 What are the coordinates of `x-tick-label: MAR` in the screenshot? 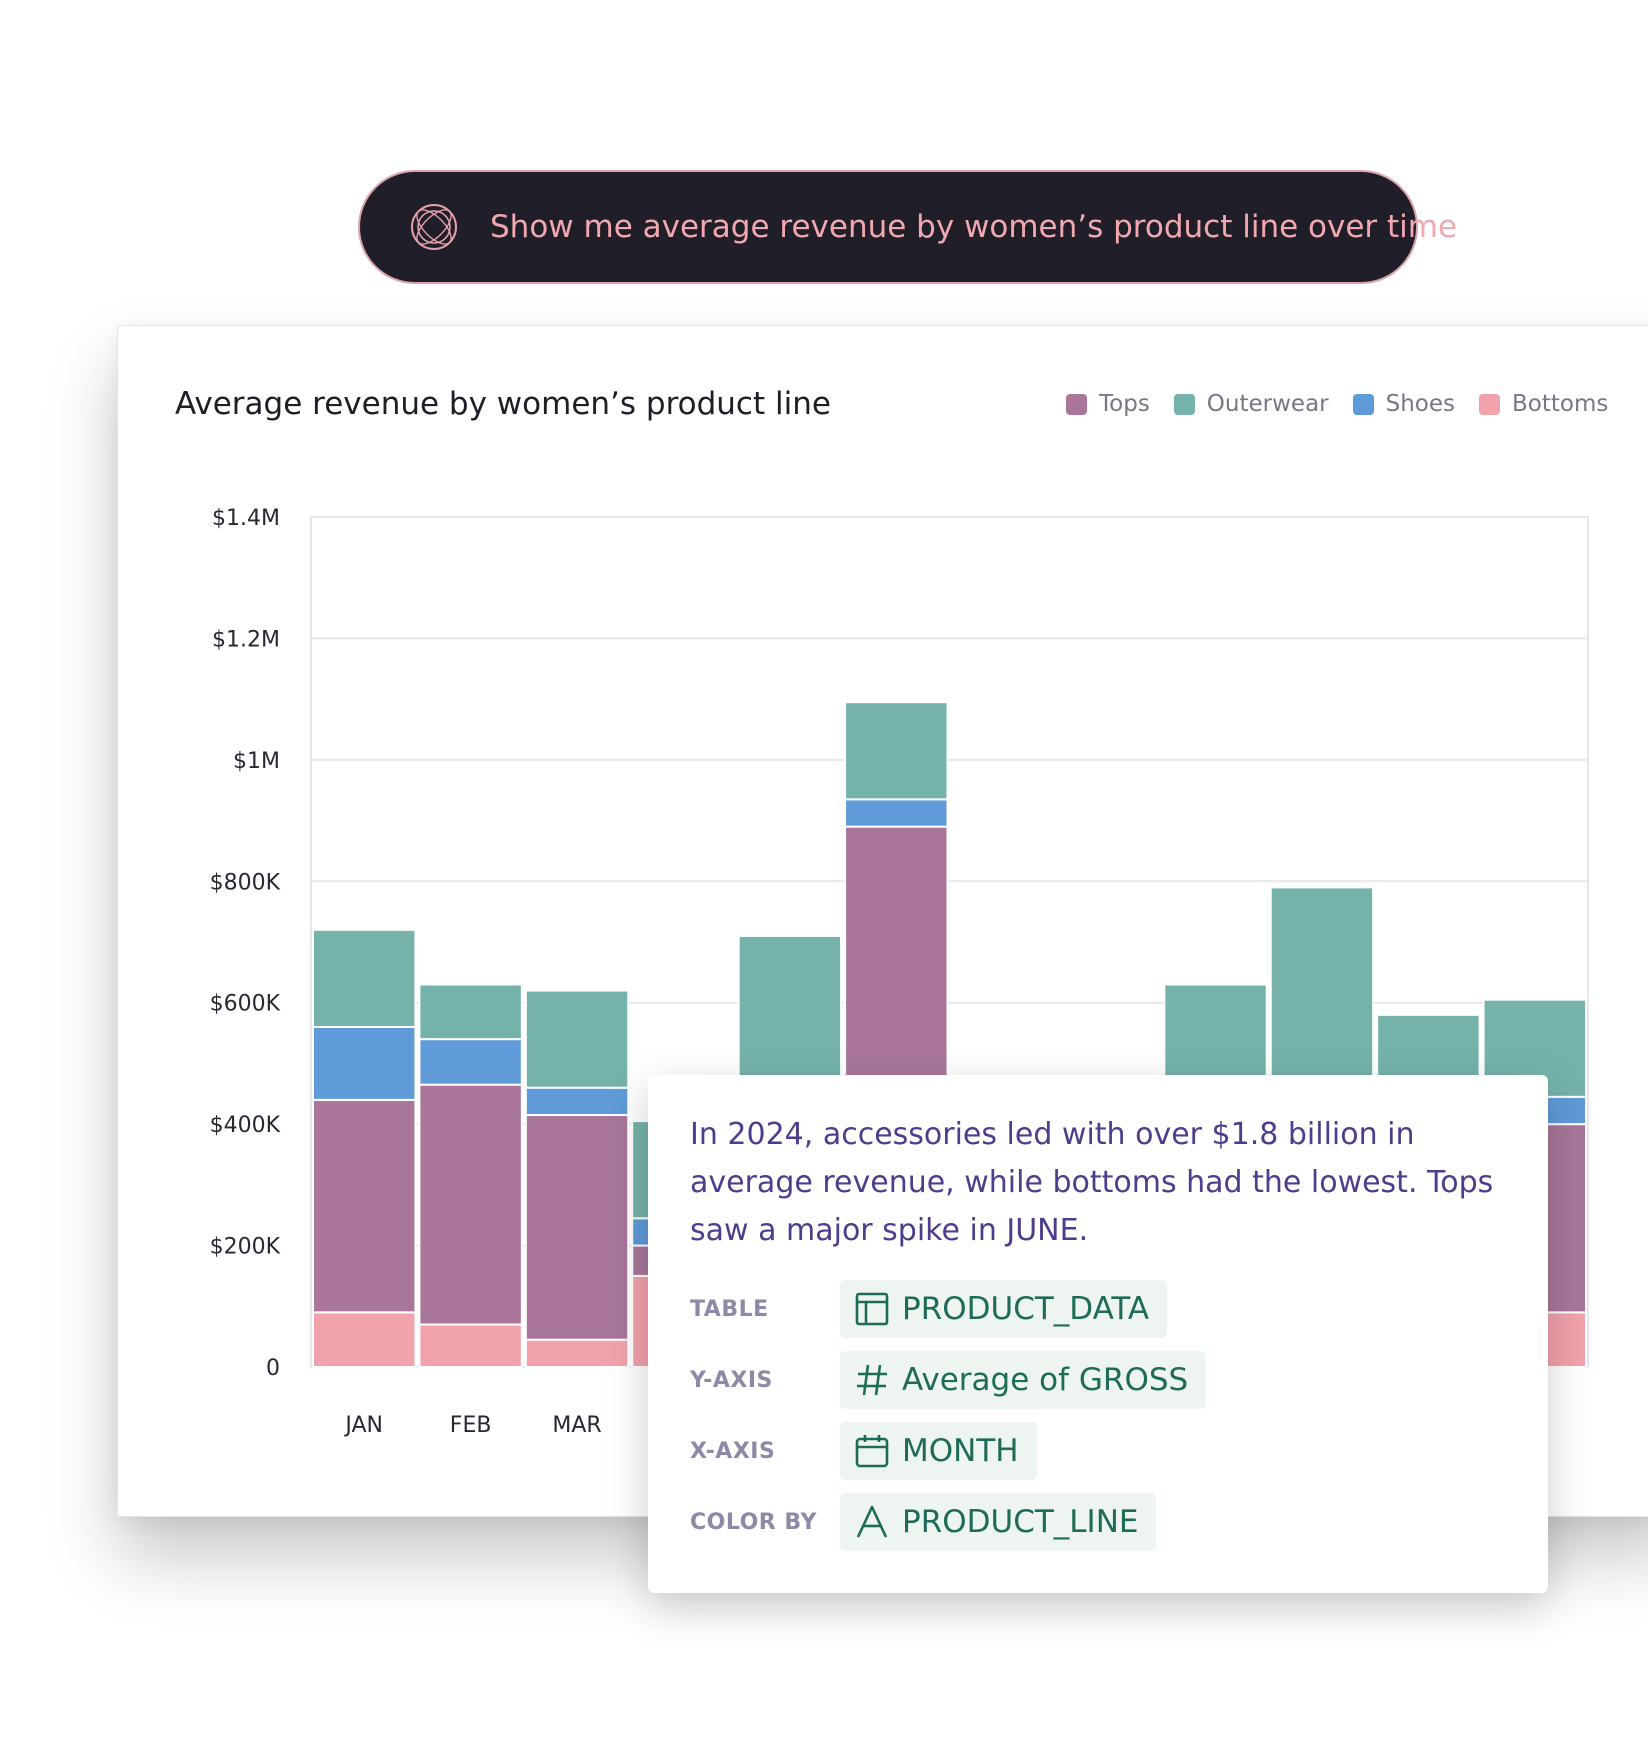 It's located at (576, 1425).